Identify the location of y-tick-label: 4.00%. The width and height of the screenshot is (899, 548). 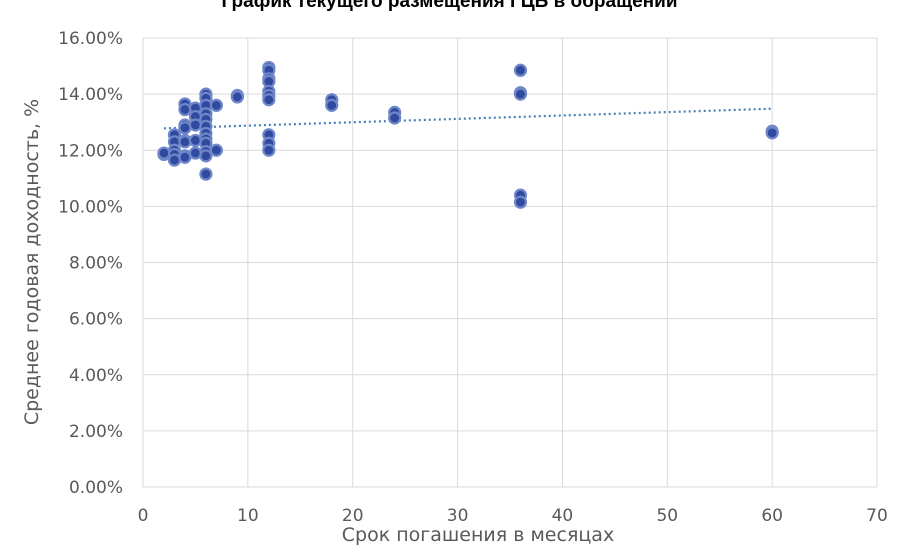
(96, 376).